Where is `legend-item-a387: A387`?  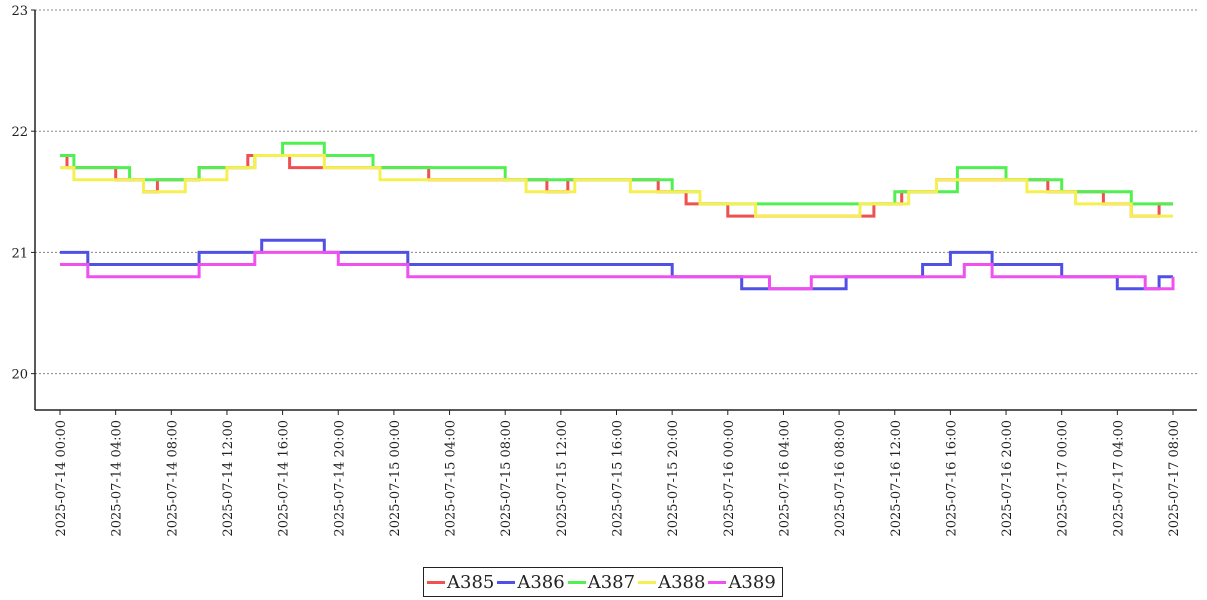
legend-item-a387: A387 is located at coordinates (601, 582).